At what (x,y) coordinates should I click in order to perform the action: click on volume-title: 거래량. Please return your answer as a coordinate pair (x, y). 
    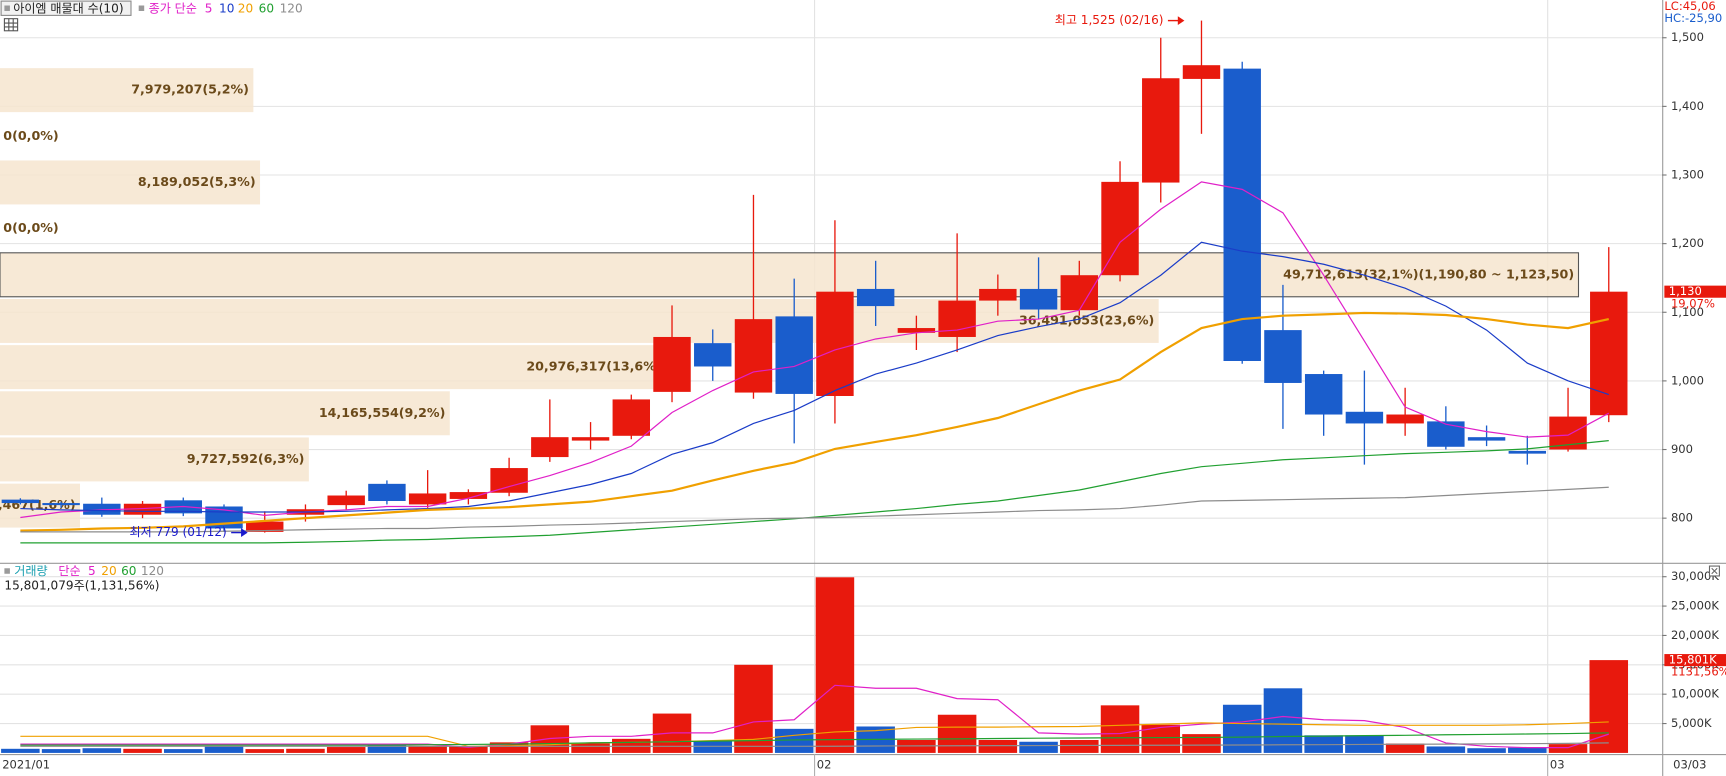
    Looking at the image, I should click on (30, 571).